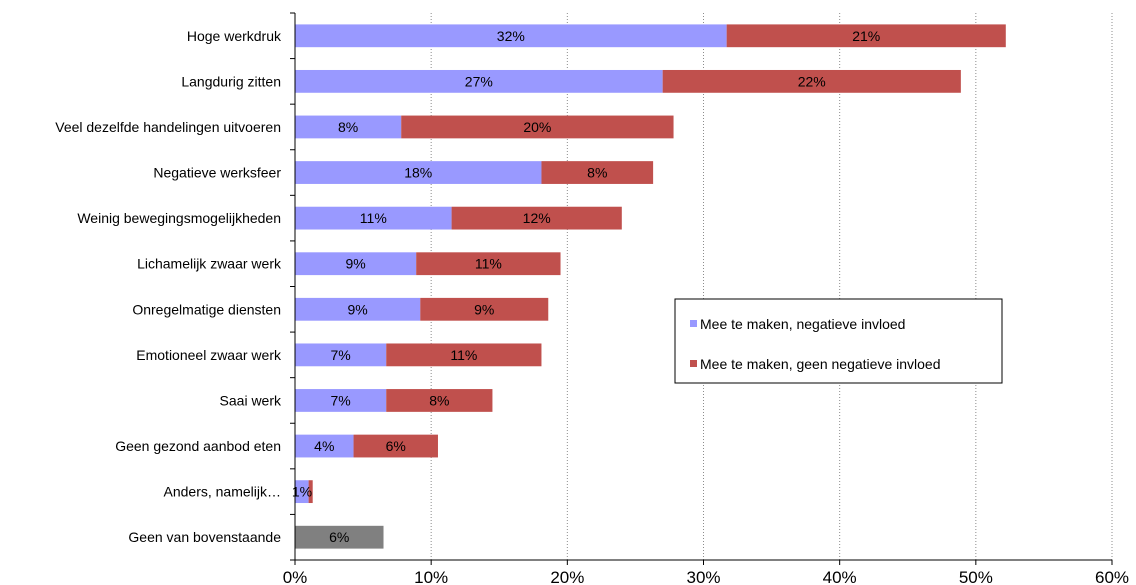 This screenshot has height=585, width=1136. Describe the element at coordinates (209, 264) in the screenshot. I see `category-label: Lichamelijk zwaar werk` at that location.